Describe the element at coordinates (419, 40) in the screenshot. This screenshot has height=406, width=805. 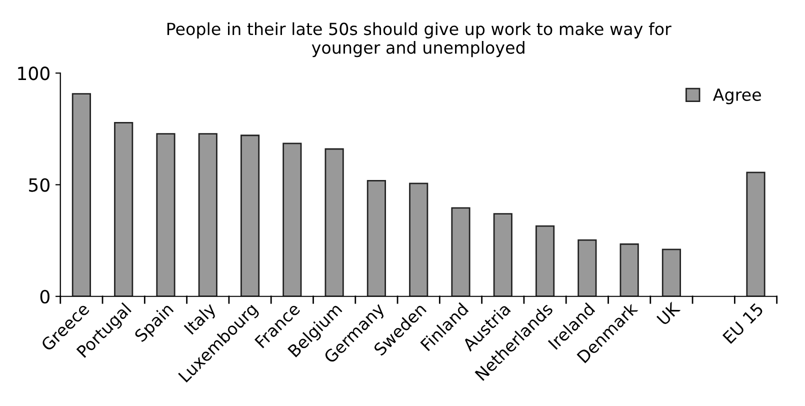
I see `chart-title: People in their late 50s should give up work to make way for younger and unemployed` at that location.